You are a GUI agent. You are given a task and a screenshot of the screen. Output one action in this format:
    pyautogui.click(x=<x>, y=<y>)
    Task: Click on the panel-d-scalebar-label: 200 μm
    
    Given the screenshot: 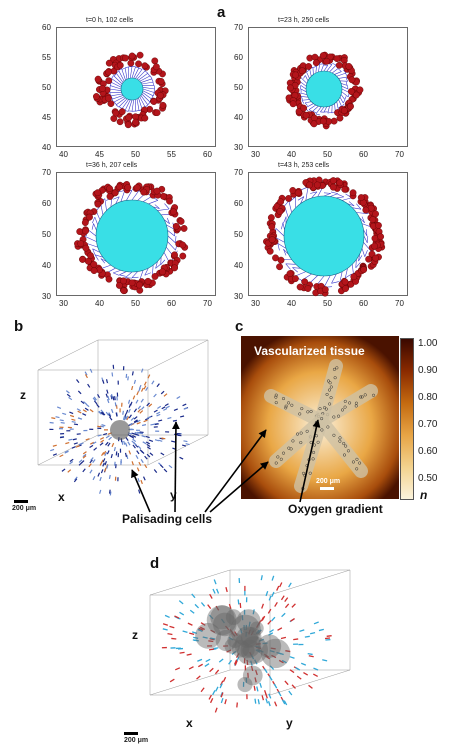 What is the action you would take?
    pyautogui.click(x=136, y=740)
    